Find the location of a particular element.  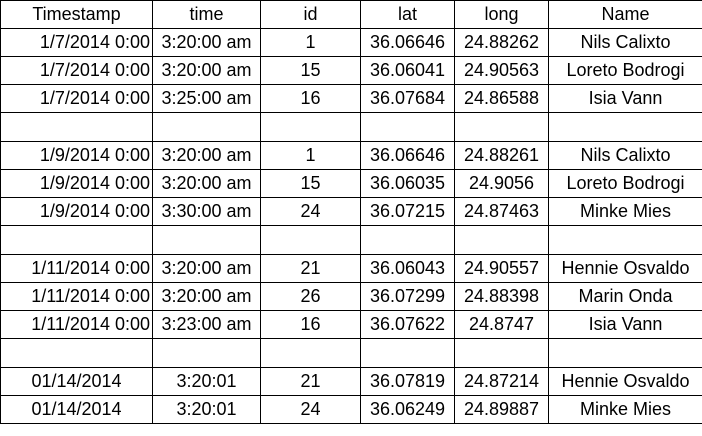

cell-name: Marin Onda is located at coordinates (625, 296).